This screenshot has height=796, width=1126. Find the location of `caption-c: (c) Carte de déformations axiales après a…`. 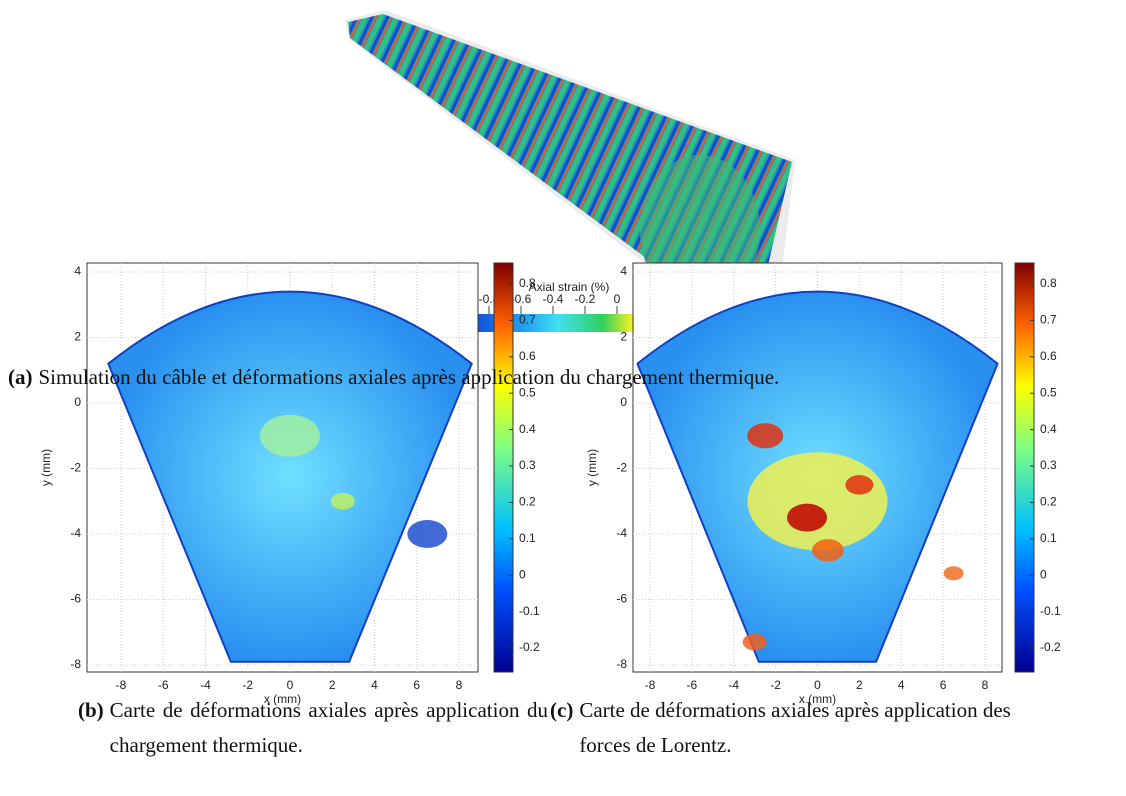

caption-c: (c) Carte de déformations axiales après a… is located at coordinates (785, 728).